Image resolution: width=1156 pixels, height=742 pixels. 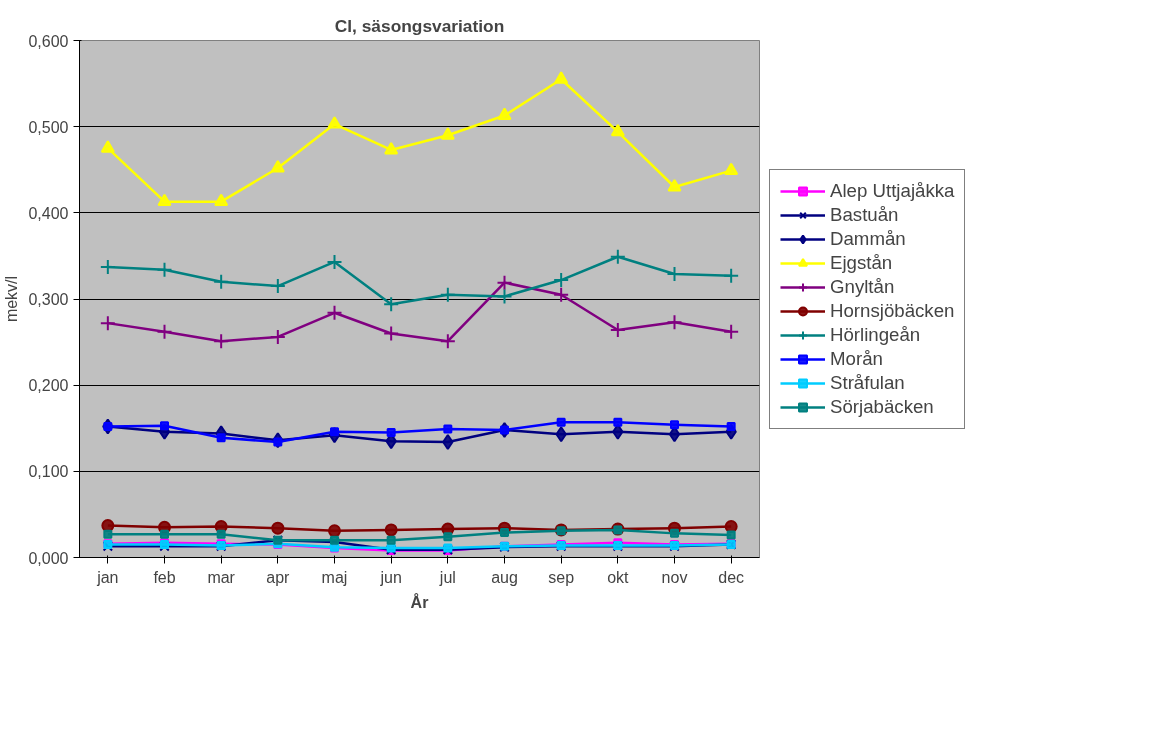 I want to click on x-axis-title: År, so click(x=419, y=601).